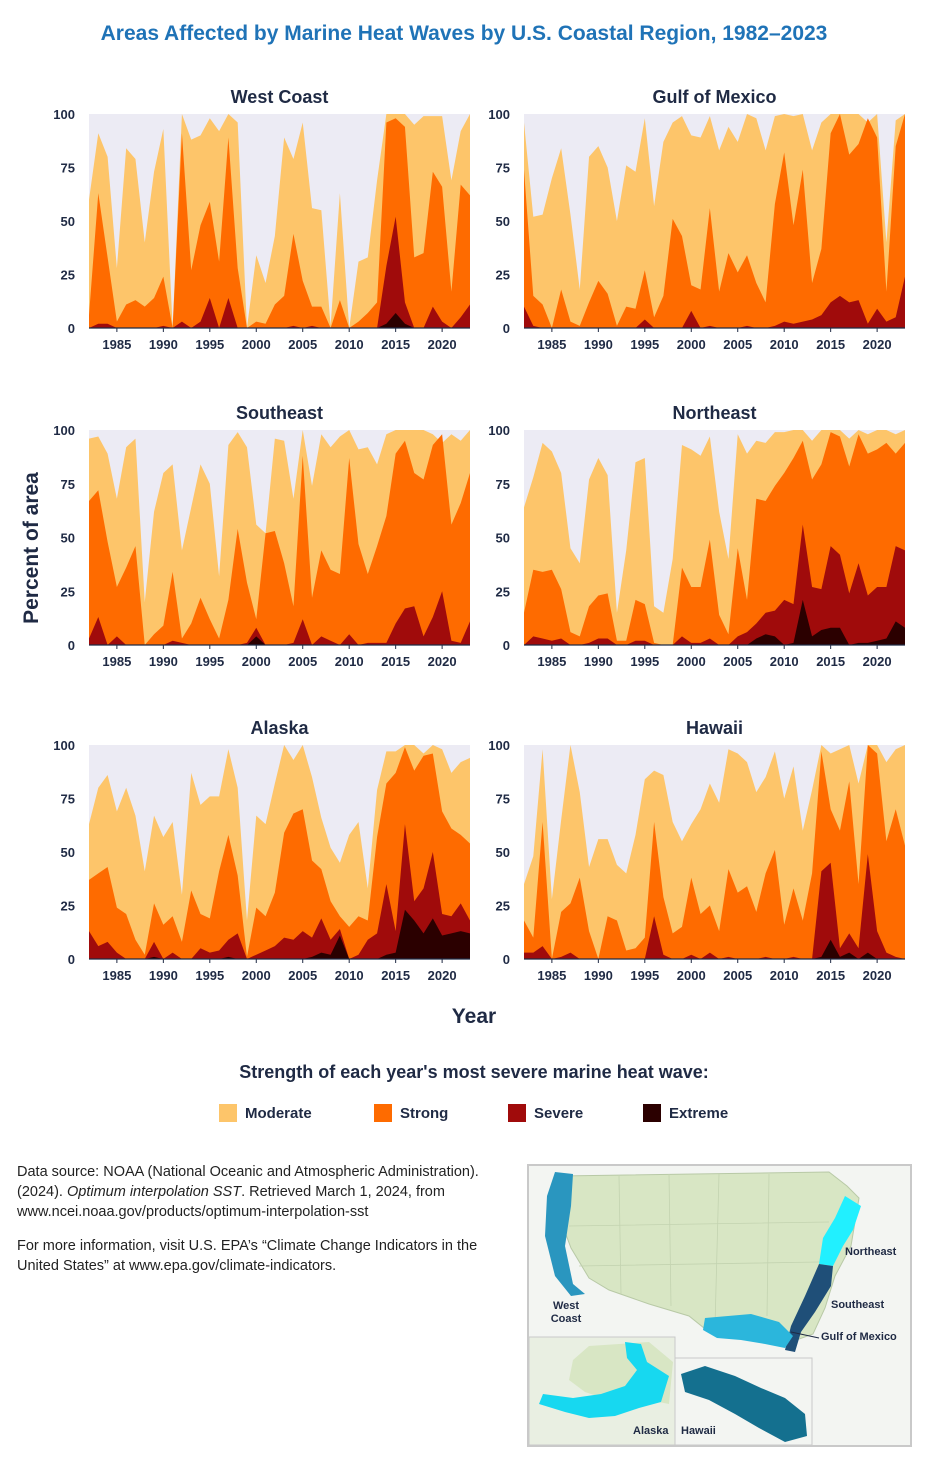 This screenshot has height=1463, width=928. I want to click on x-tick-label-alaska: 2010, so click(349, 975).